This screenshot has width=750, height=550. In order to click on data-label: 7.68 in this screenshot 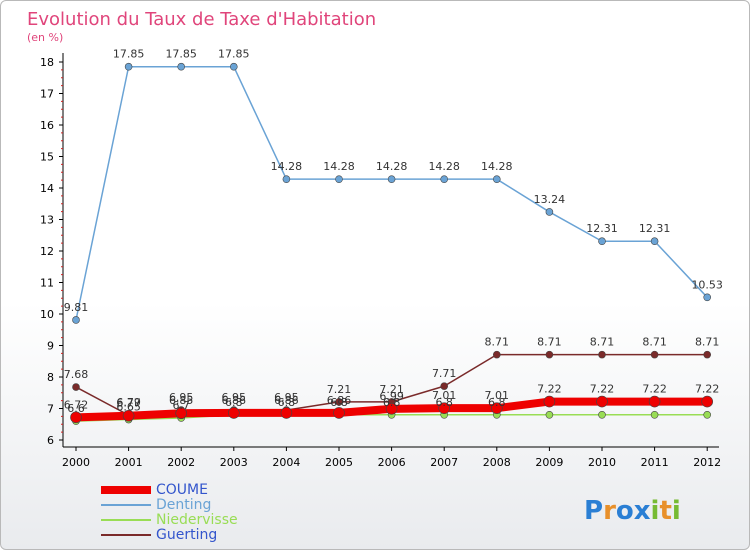, I will do `click(76, 374)`.